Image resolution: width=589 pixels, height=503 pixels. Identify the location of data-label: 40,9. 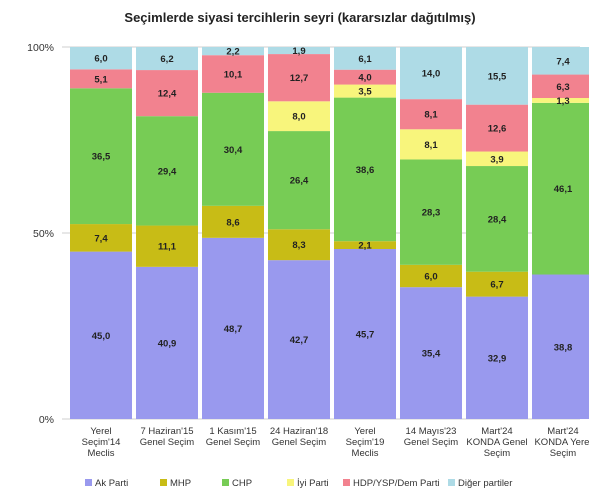
(167, 343).